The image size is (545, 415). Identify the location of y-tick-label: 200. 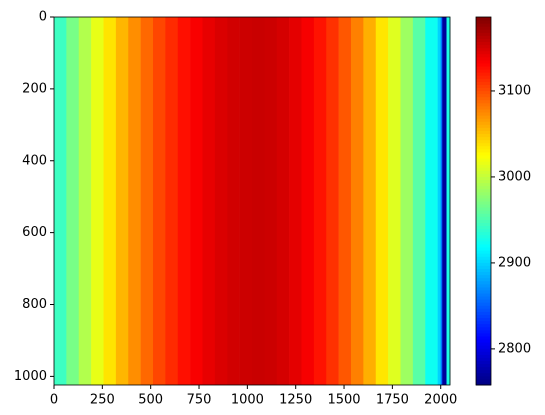
(34, 88).